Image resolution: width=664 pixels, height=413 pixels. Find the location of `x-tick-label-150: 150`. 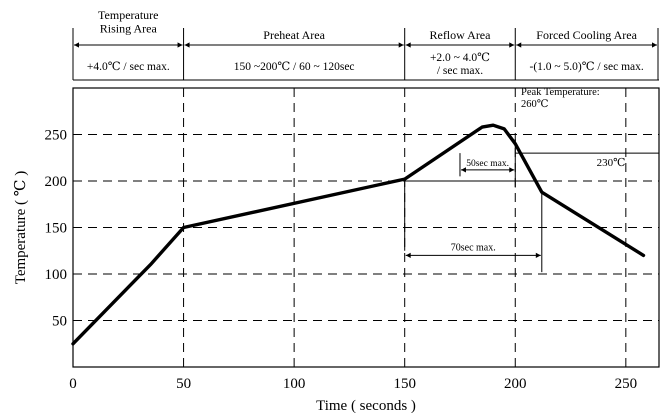

x-tick-label-150: 150 is located at coordinates (404, 384).